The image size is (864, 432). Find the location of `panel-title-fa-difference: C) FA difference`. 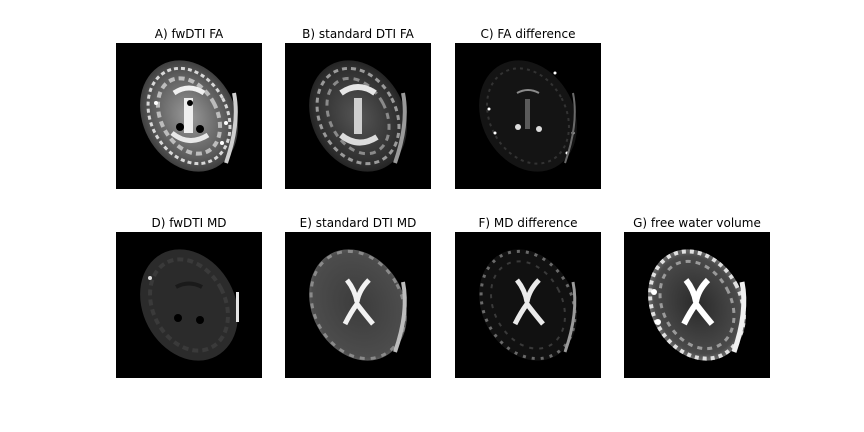

panel-title-fa-difference: C) FA difference is located at coordinates (528, 34).